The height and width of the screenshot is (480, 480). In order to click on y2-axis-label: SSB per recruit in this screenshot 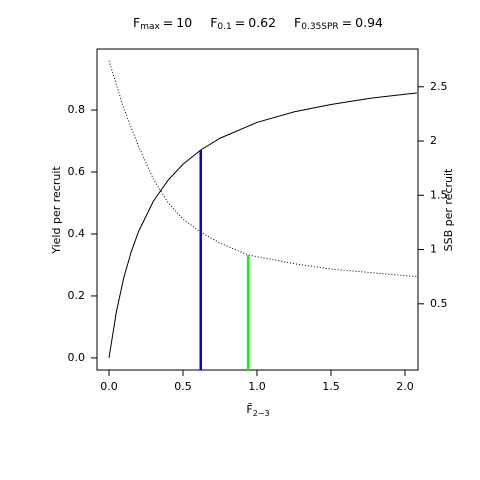, I will do `click(448, 209)`.